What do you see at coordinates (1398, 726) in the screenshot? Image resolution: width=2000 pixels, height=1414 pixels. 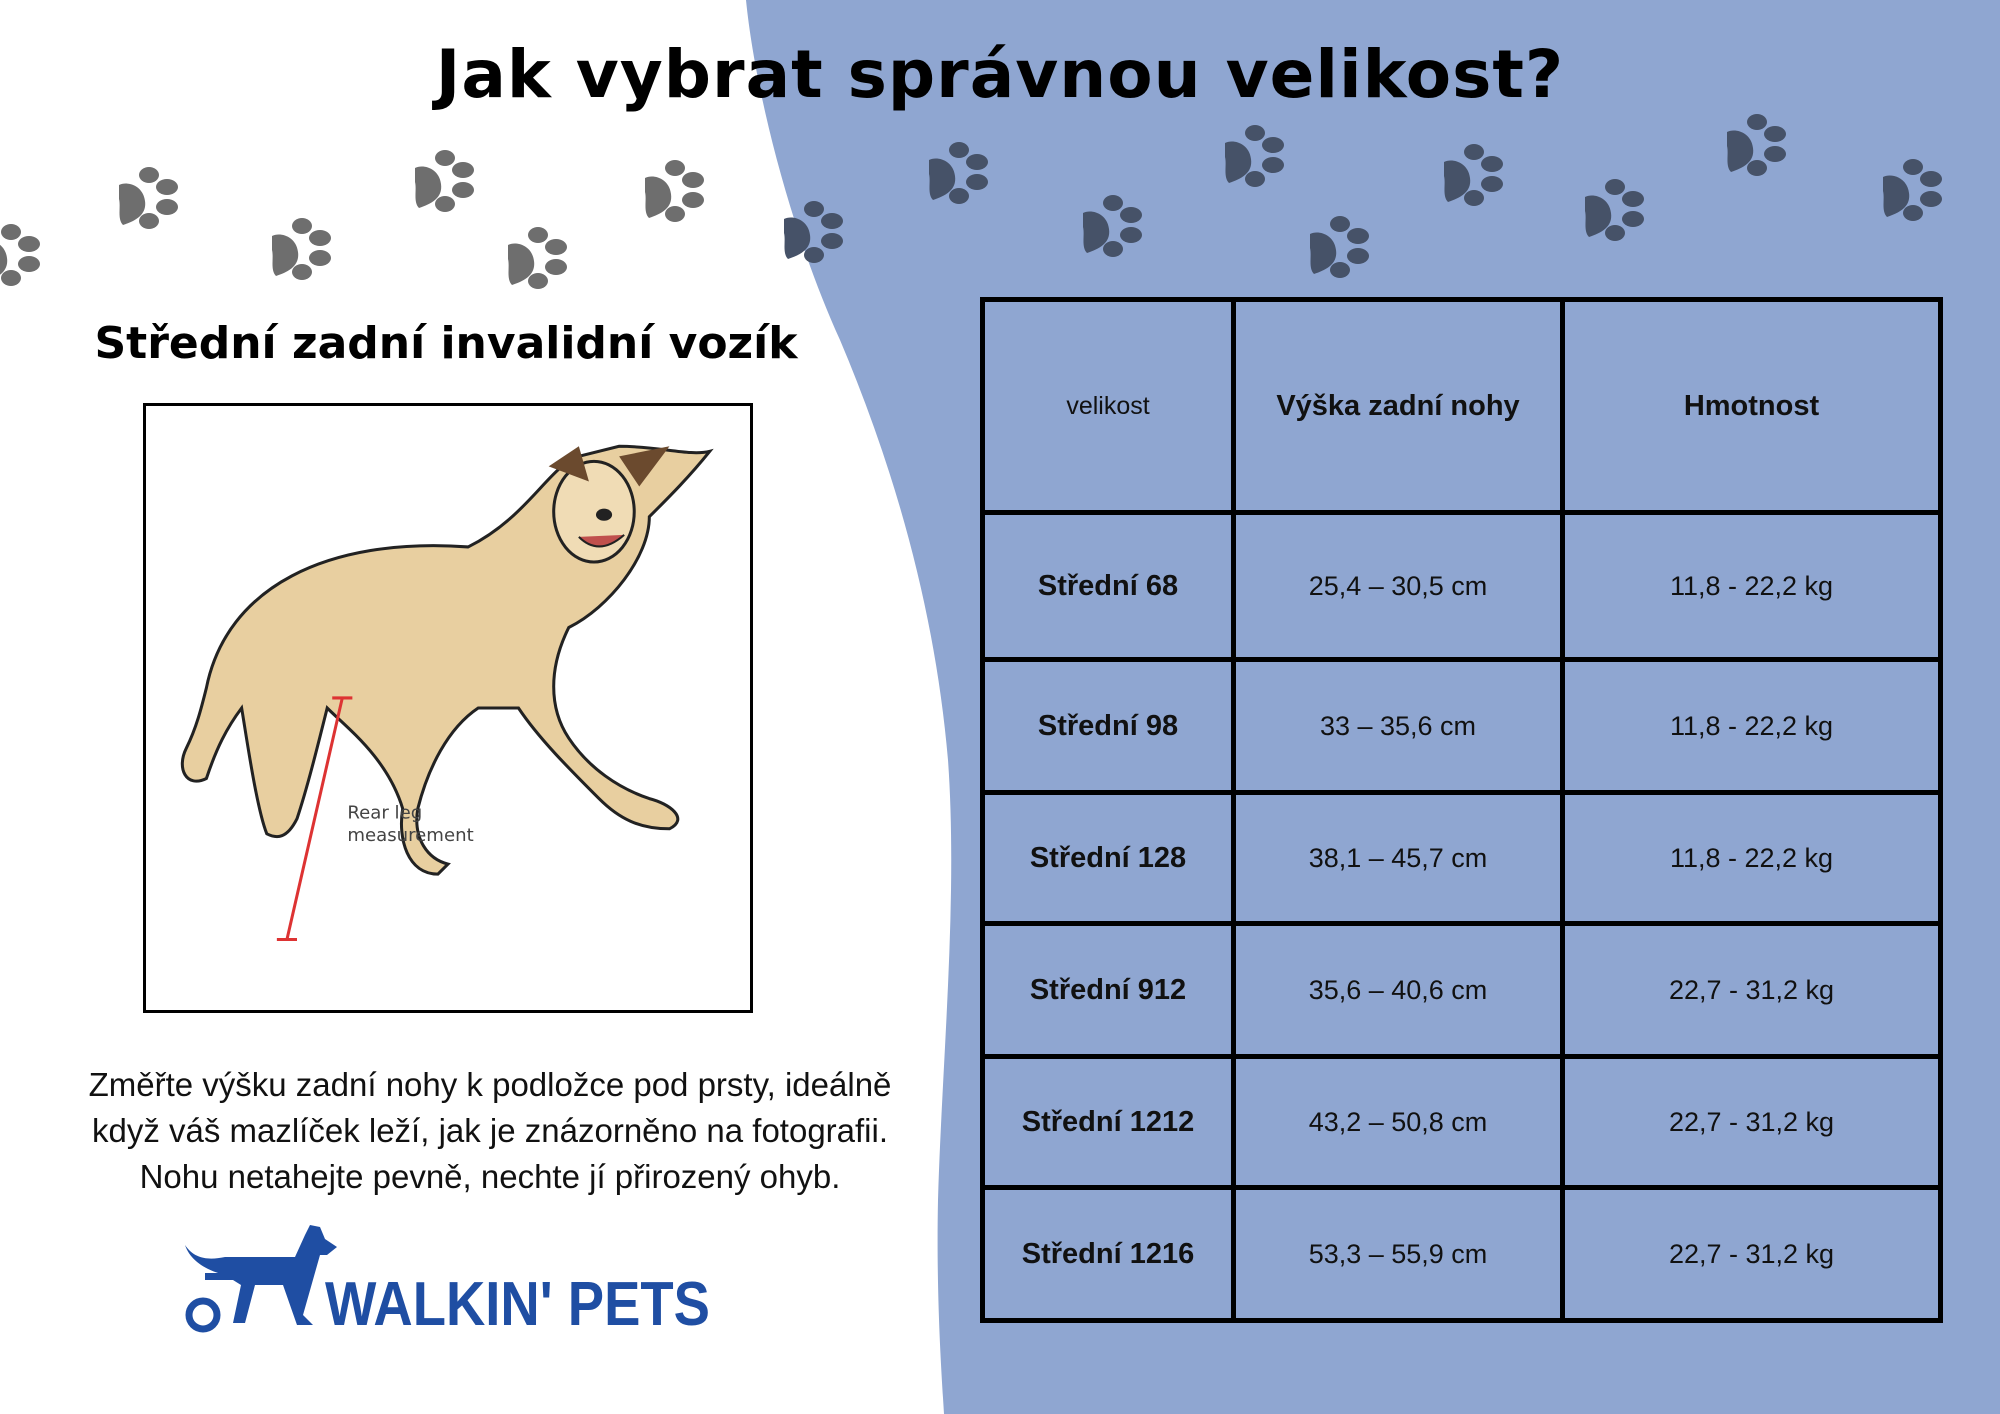 I see `leg-height-cell: 33 – 35,6 cm` at bounding box center [1398, 726].